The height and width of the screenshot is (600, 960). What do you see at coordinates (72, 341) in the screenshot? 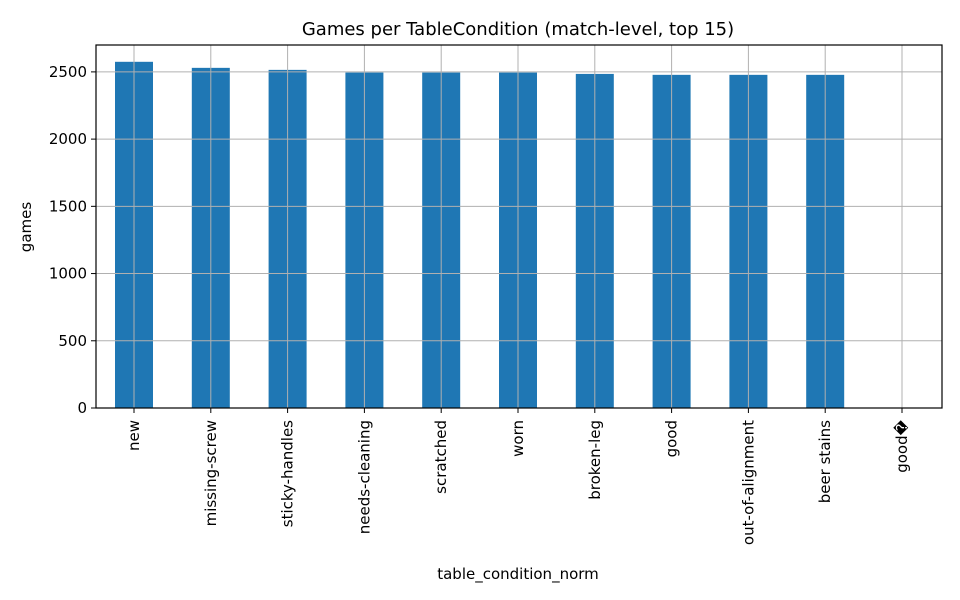
I see `y-tick-label: 500` at bounding box center [72, 341].